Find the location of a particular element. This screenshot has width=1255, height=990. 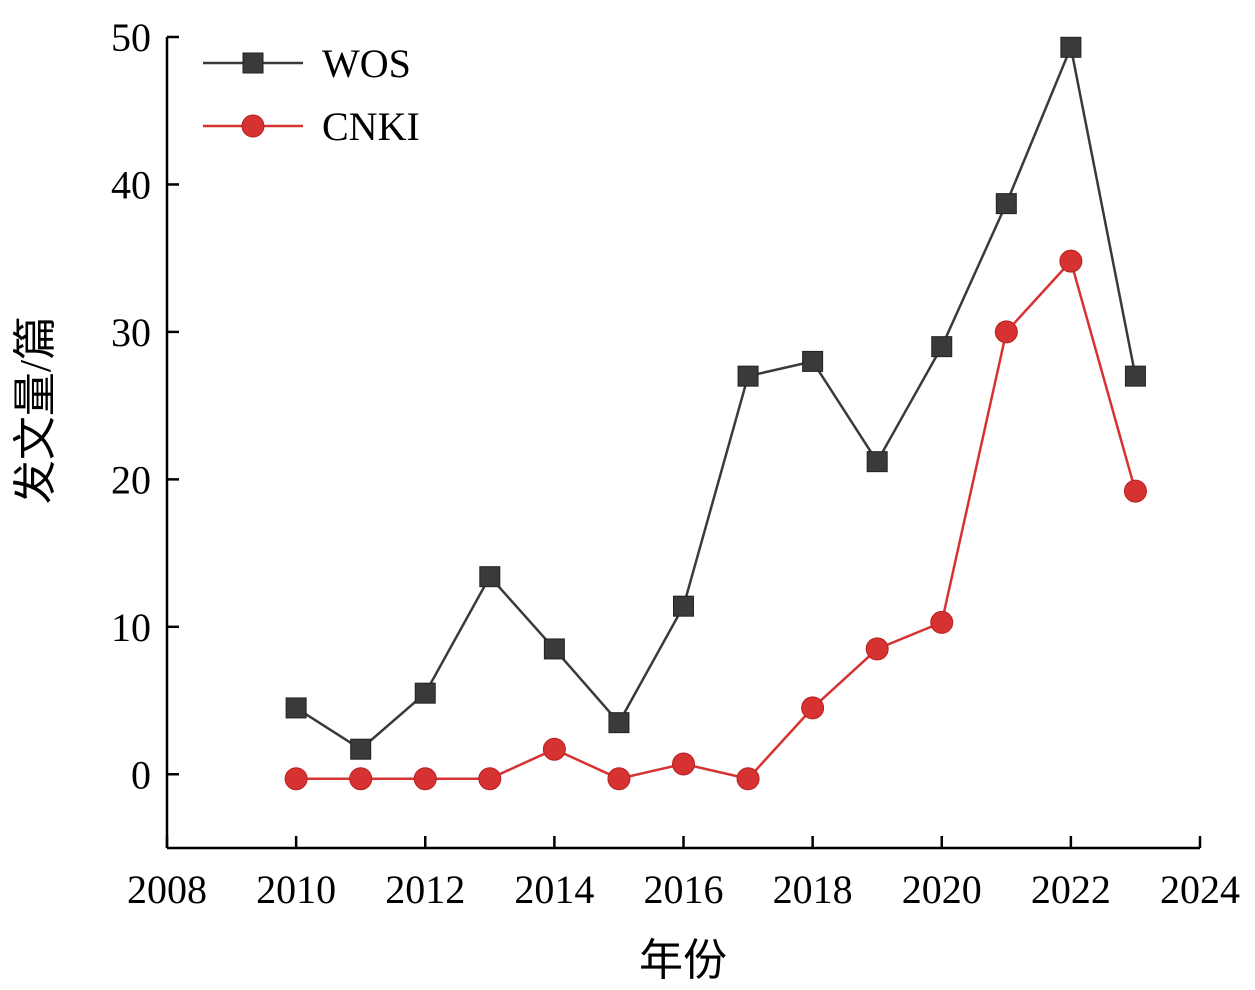

y-tick-label: 30 is located at coordinates (131, 332).